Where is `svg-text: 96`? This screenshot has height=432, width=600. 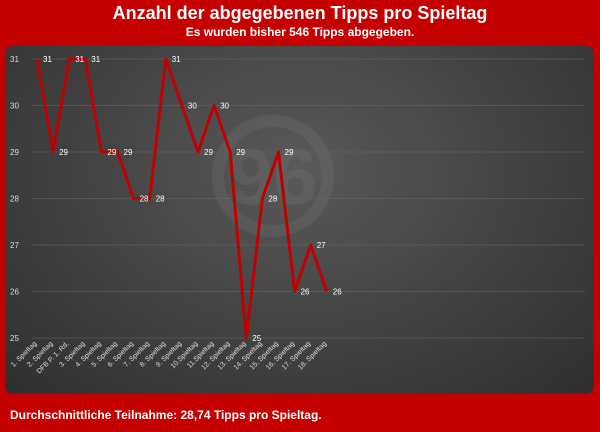
svg-text: 96 is located at coordinates (273, 176).